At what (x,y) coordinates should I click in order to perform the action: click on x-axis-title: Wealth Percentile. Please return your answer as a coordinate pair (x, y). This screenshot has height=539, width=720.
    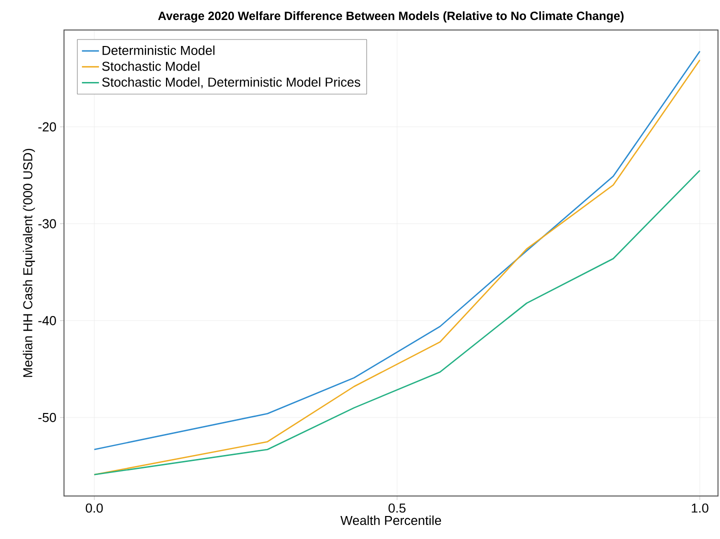
    Looking at the image, I should click on (391, 521).